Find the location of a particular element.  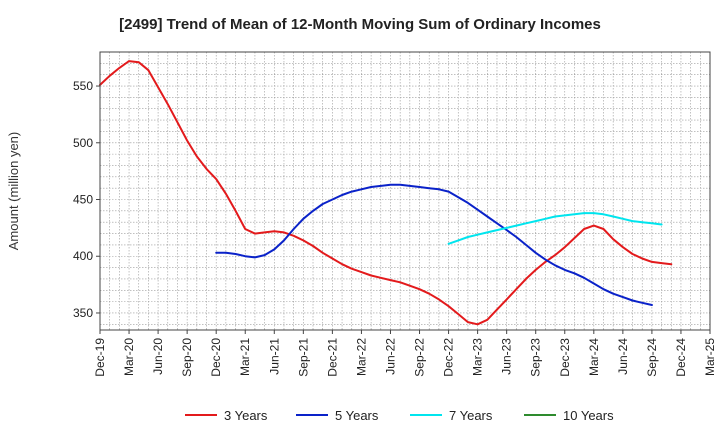

x-tick-label: Dec-22 is located at coordinates (449, 357).